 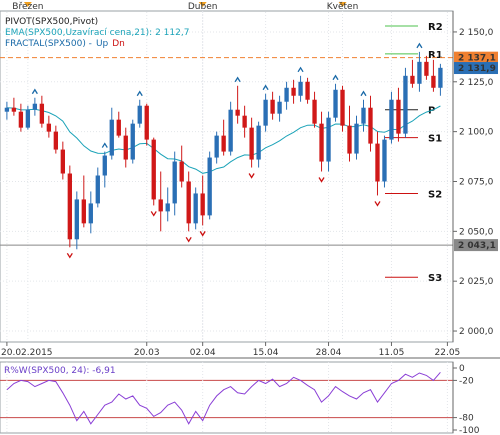 I want to click on legend-entry: FRACTAL(SPX500) - Up Dn, so click(x=65, y=44).